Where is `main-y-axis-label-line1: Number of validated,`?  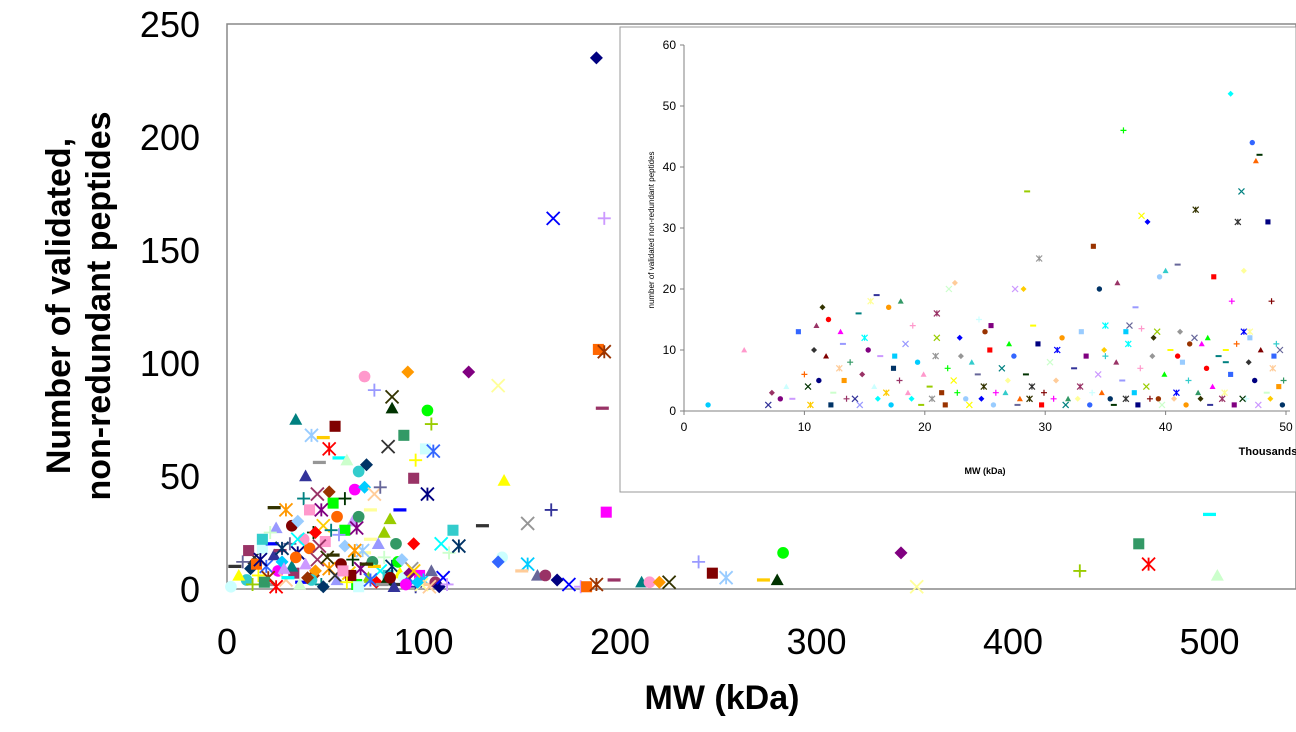
main-y-axis-label-line1: Number of validated, is located at coordinates (59, 306).